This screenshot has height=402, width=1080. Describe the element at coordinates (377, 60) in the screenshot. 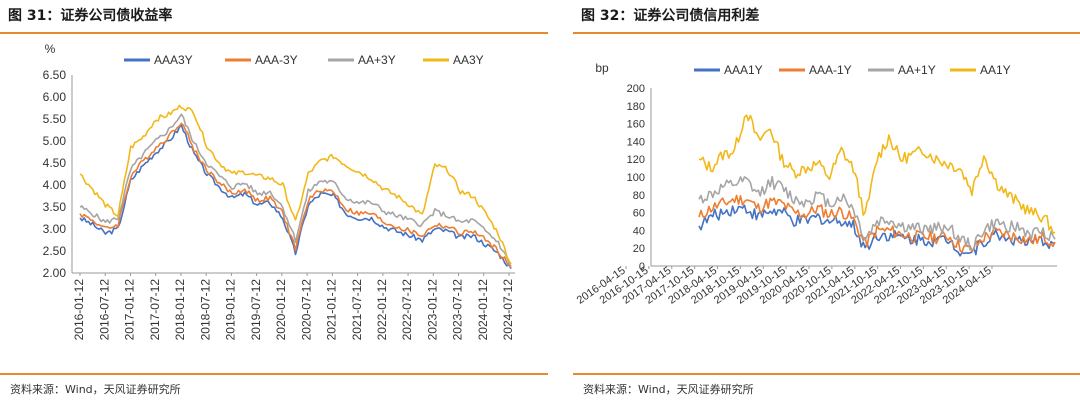

I see `legend-label: AA+3Y` at that location.